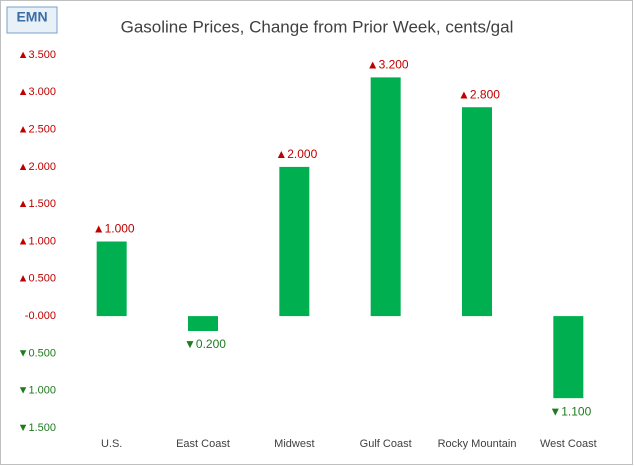 This screenshot has width=634, height=466. Describe the element at coordinates (37, 92) in the screenshot. I see `y-tick-label: ▲3.000` at that location.